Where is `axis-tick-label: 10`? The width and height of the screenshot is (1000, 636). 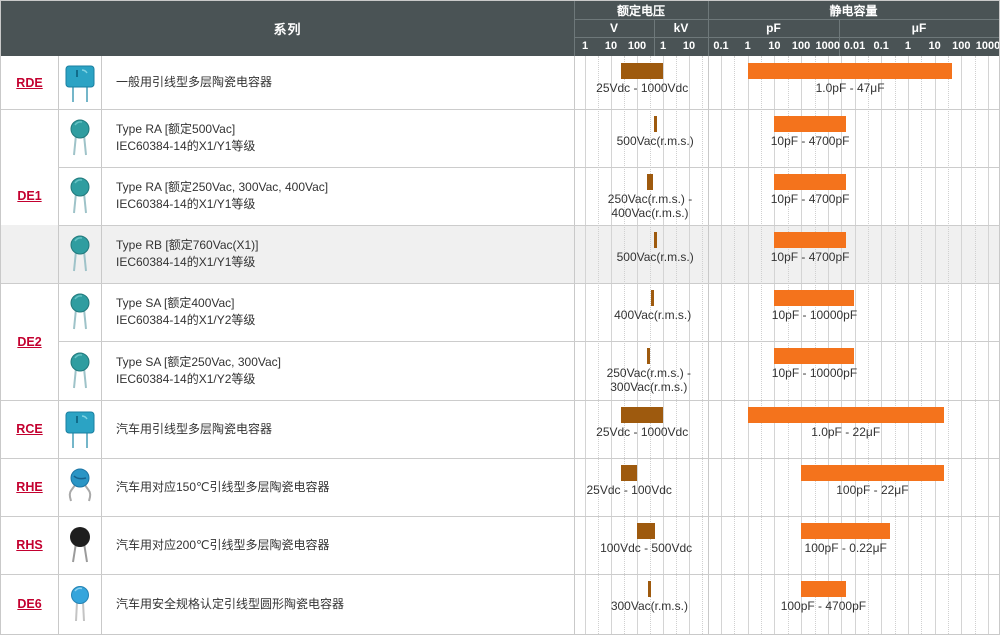 axis-tick-label: 10 is located at coordinates (611, 46).